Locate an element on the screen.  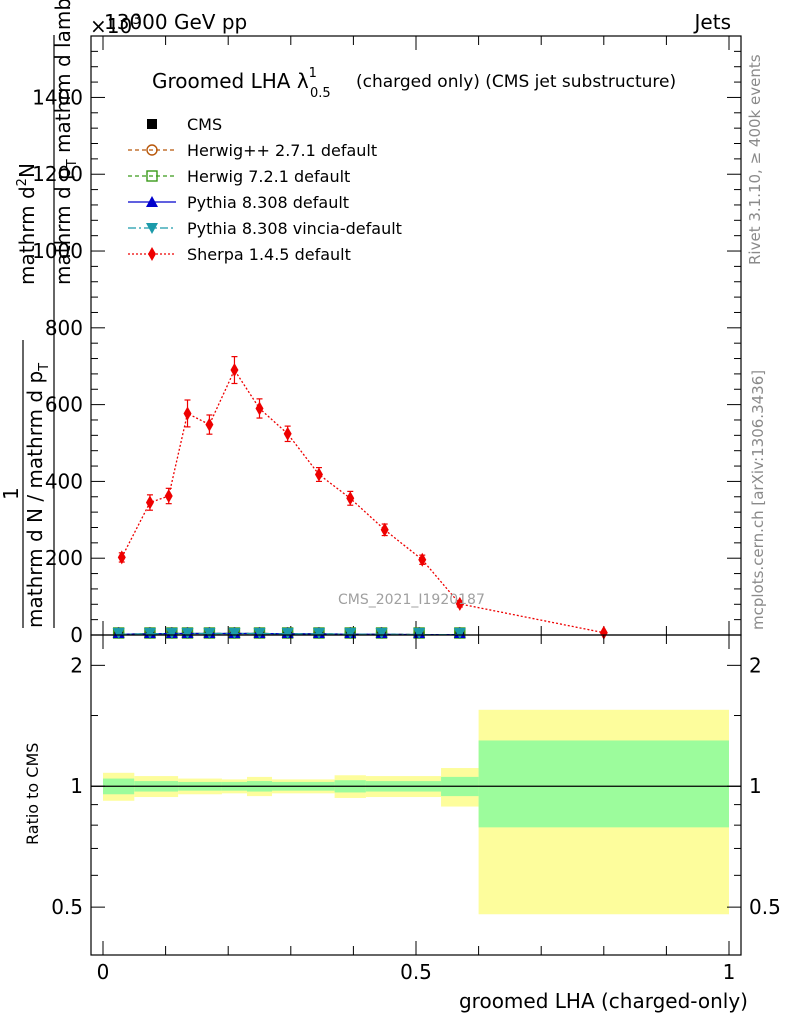
axis-multiplier-exp: 3 is located at coordinates (136, 20).